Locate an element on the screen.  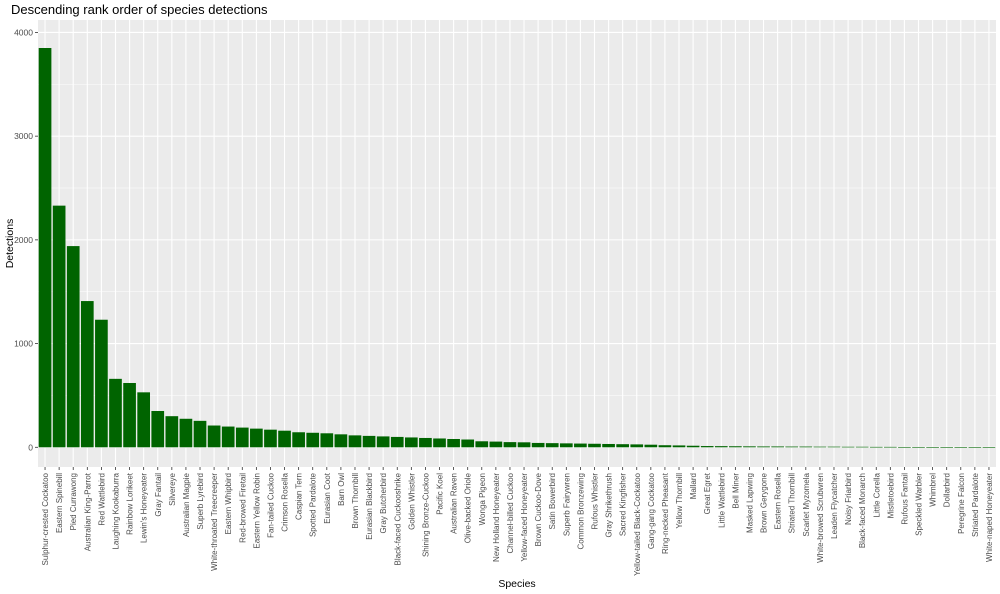
x-tick-label: Black-faced Cuckooshrike is located at coordinates (397, 518).